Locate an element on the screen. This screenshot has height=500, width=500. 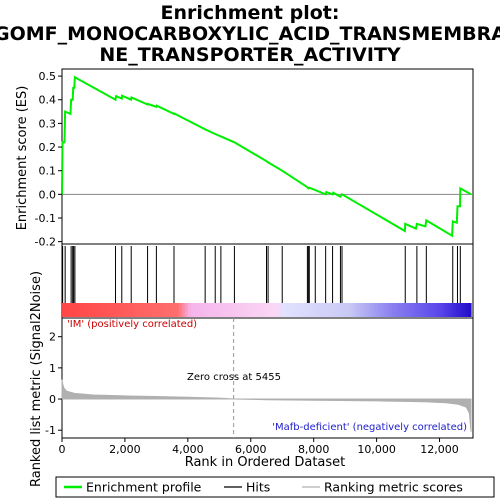
es-ytick-label-5: 0.3 is located at coordinates (48, 123).